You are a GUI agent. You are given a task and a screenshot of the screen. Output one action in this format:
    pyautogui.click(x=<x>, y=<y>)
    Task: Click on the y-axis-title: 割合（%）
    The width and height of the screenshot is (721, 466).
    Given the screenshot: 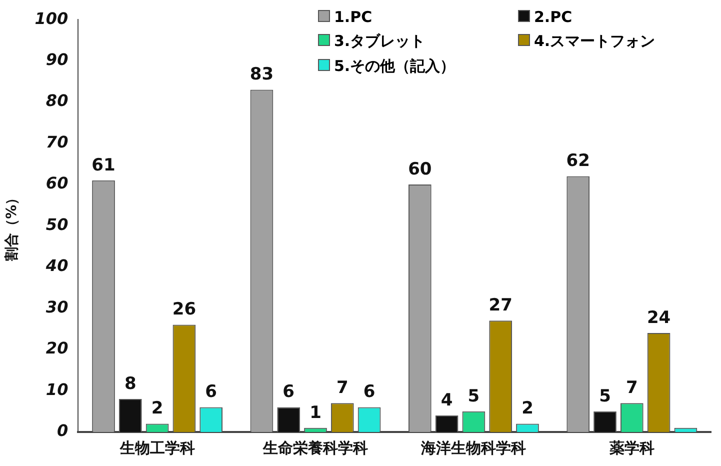 What is the action you would take?
    pyautogui.click(x=11, y=226)
    